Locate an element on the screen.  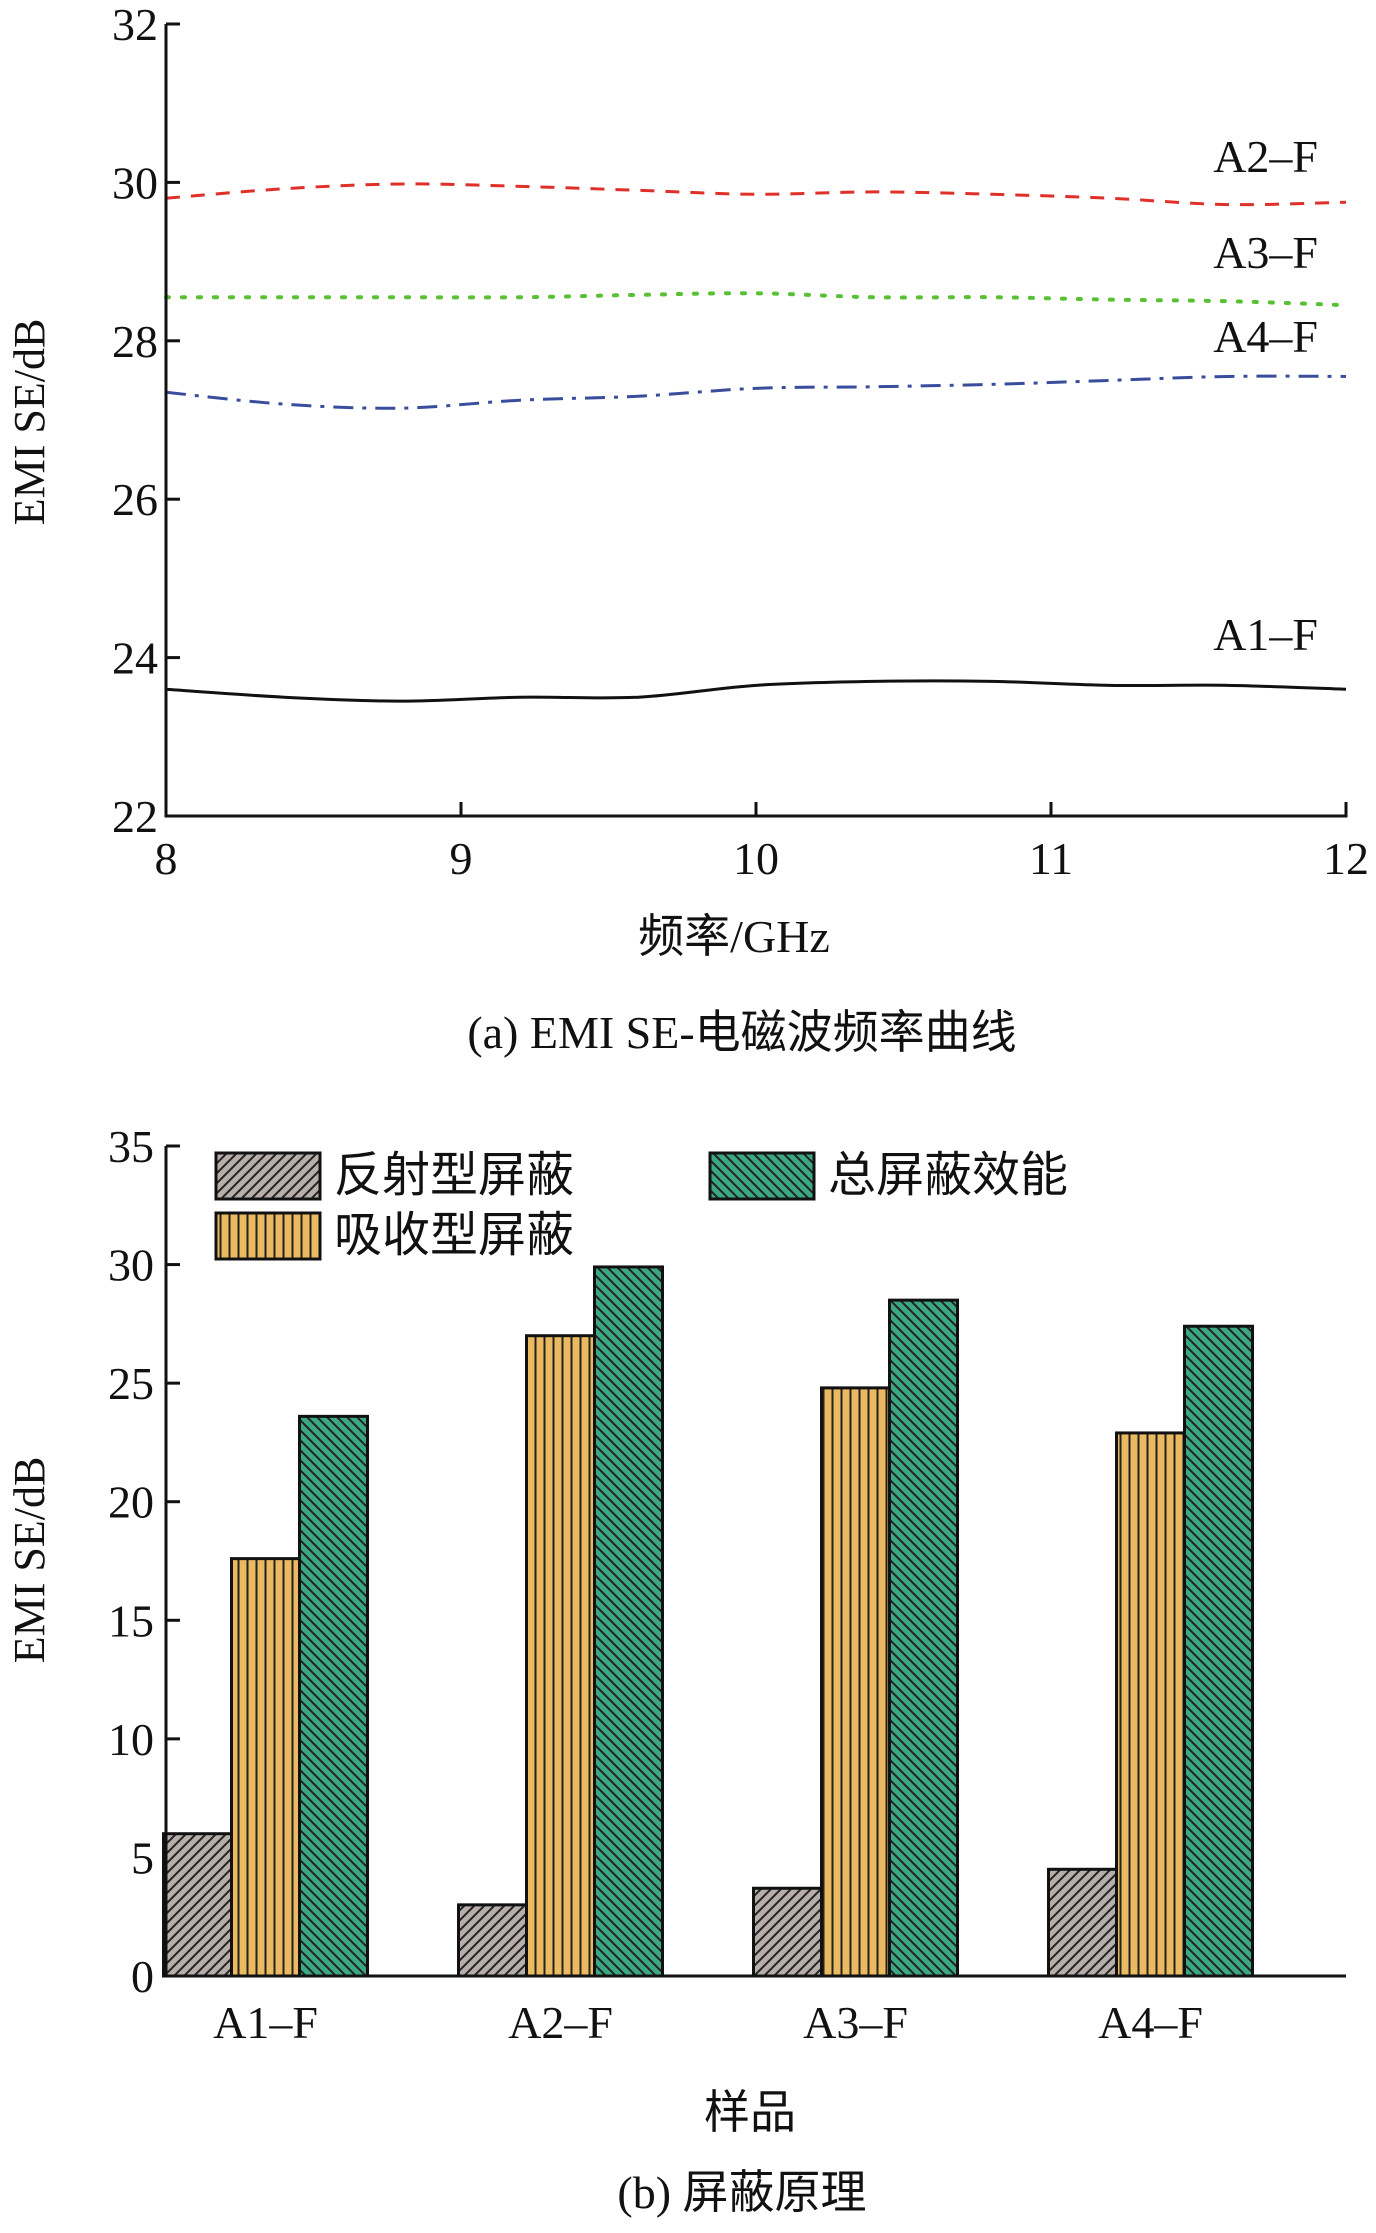
x-tick-label-9: 9 is located at coordinates (461, 858).